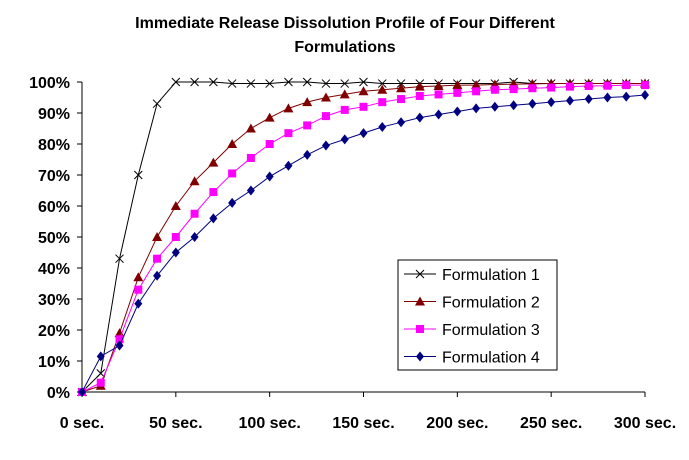 The height and width of the screenshot is (460, 689). What do you see at coordinates (54, 238) in the screenshot?
I see `y-tick-label: 50%` at bounding box center [54, 238].